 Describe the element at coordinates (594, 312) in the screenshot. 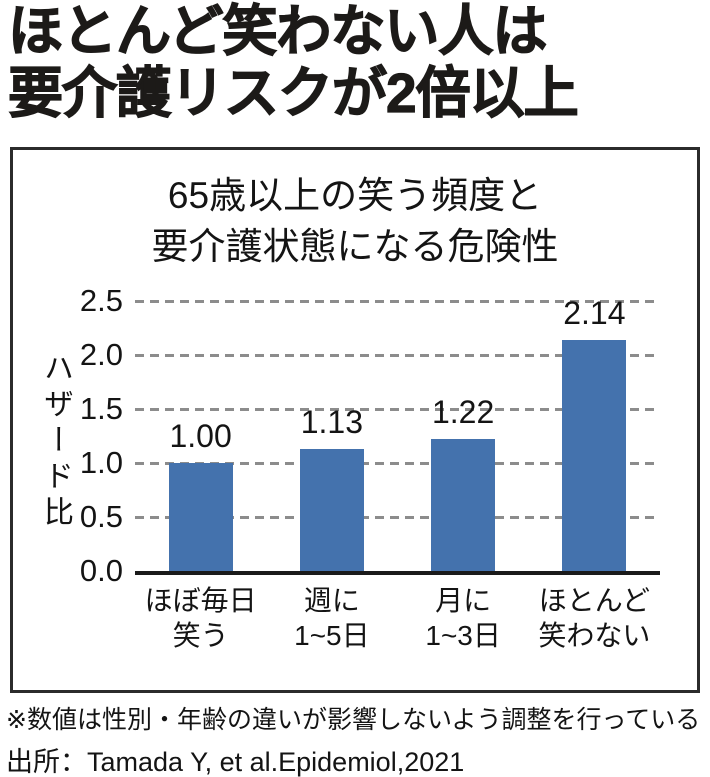

I see `bar-value-label: 2.14` at that location.